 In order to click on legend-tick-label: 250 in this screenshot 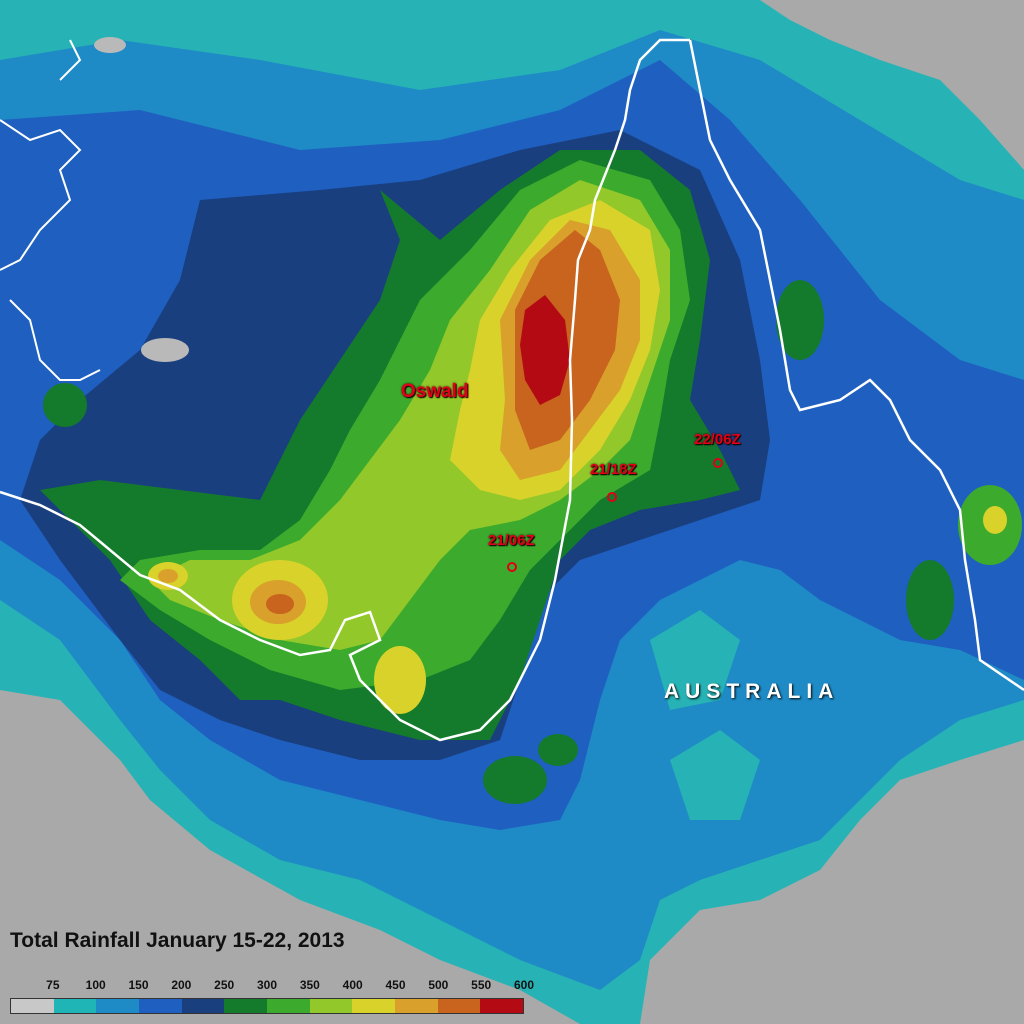, I will do `click(224, 985)`.